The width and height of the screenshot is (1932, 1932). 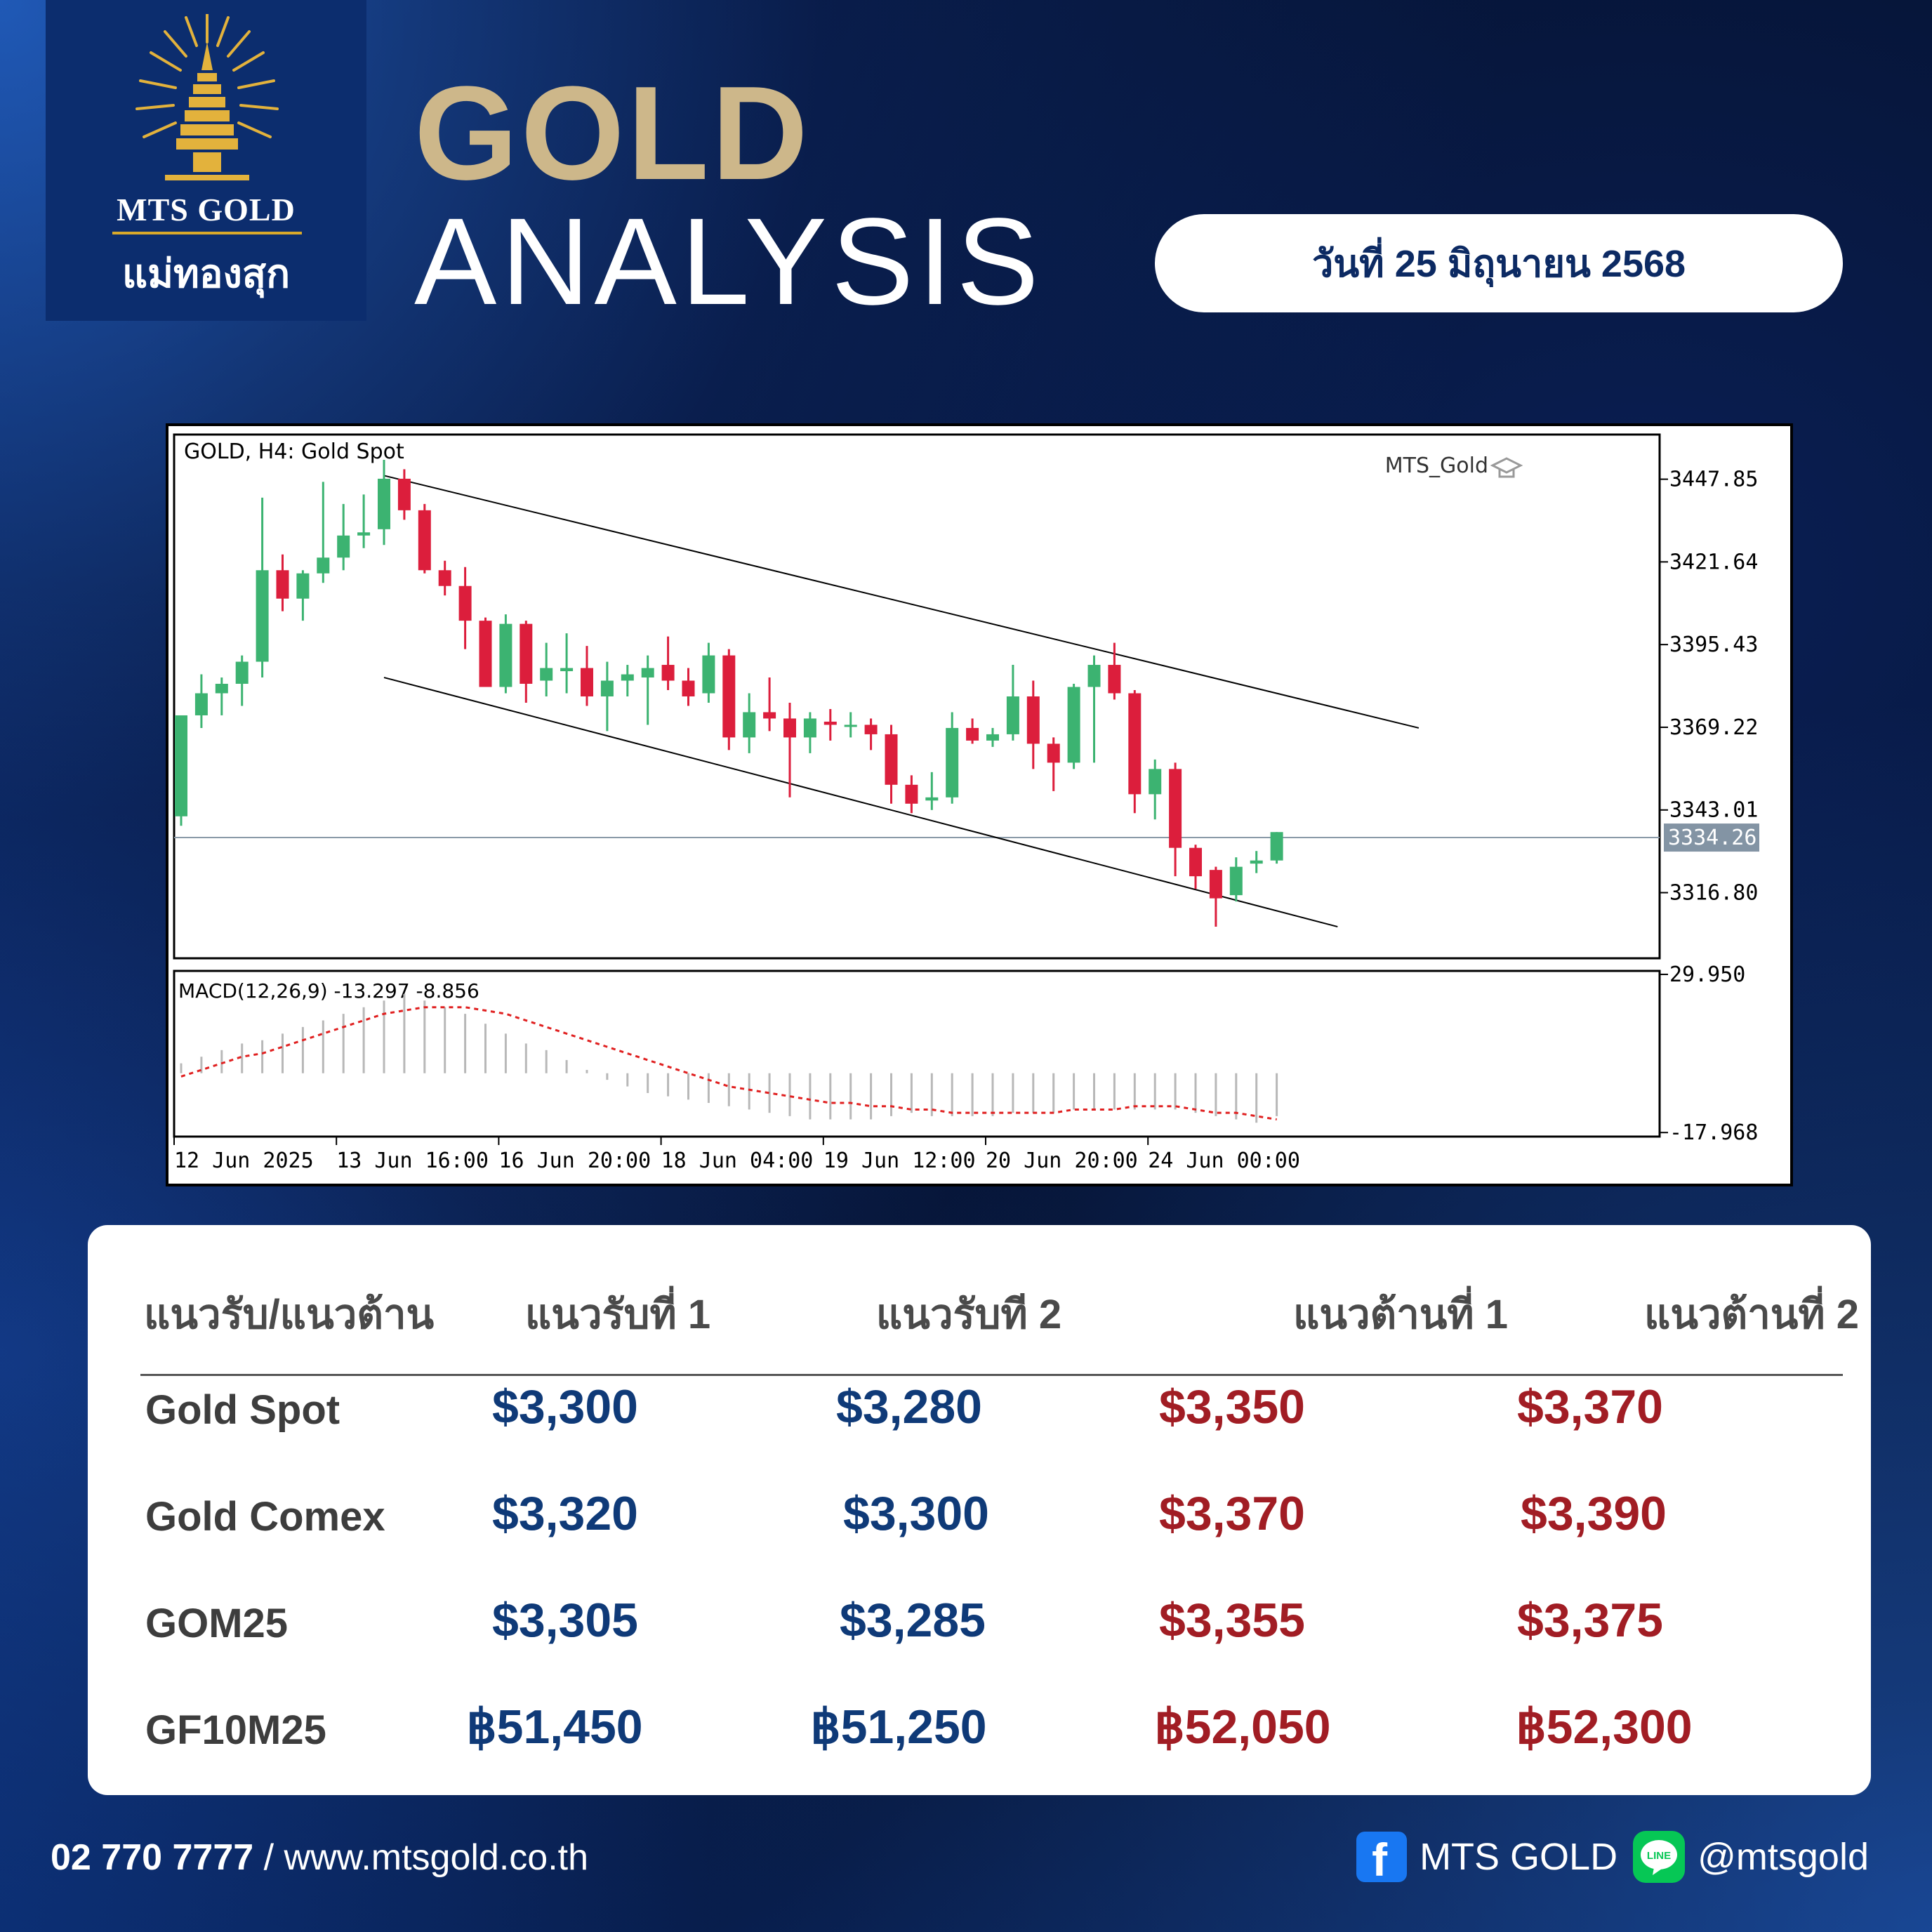 I want to click on phone-number: 02 770 7777, so click(x=152, y=1857).